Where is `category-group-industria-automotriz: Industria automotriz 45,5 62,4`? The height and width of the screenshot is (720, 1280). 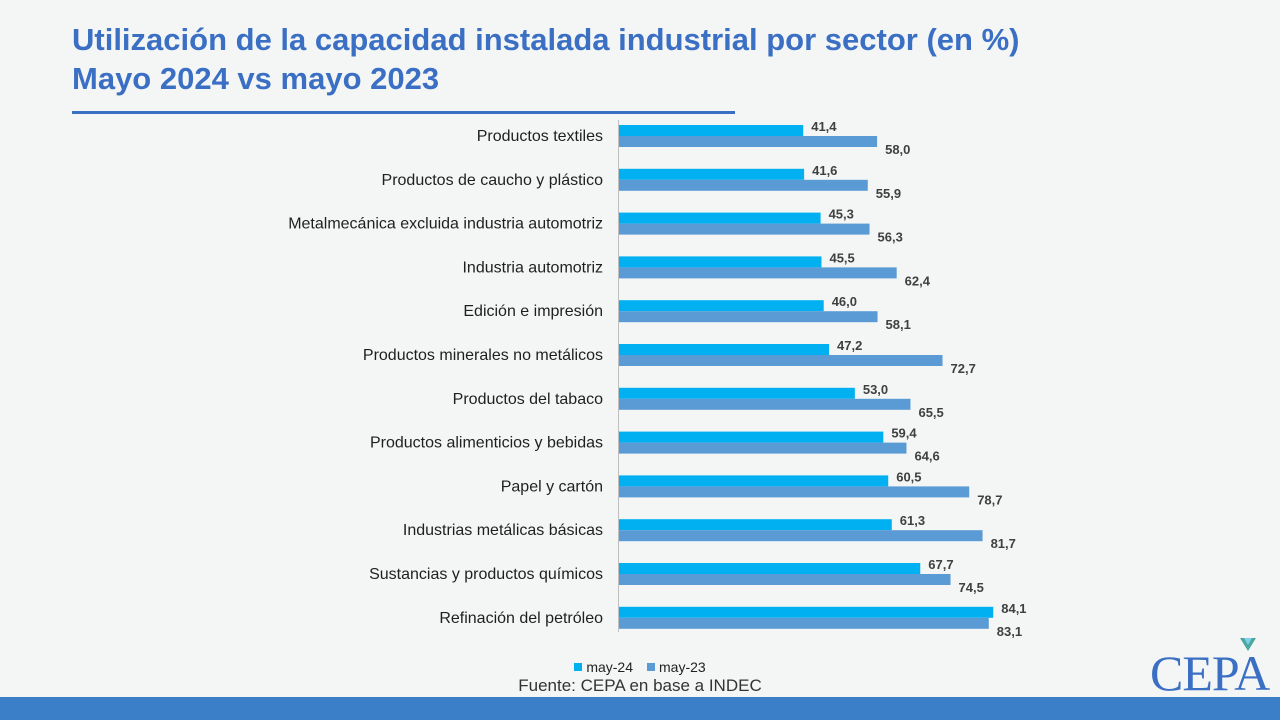 category-group-industria-automotriz: Industria automotriz 45,5 62,4 is located at coordinates (696, 269).